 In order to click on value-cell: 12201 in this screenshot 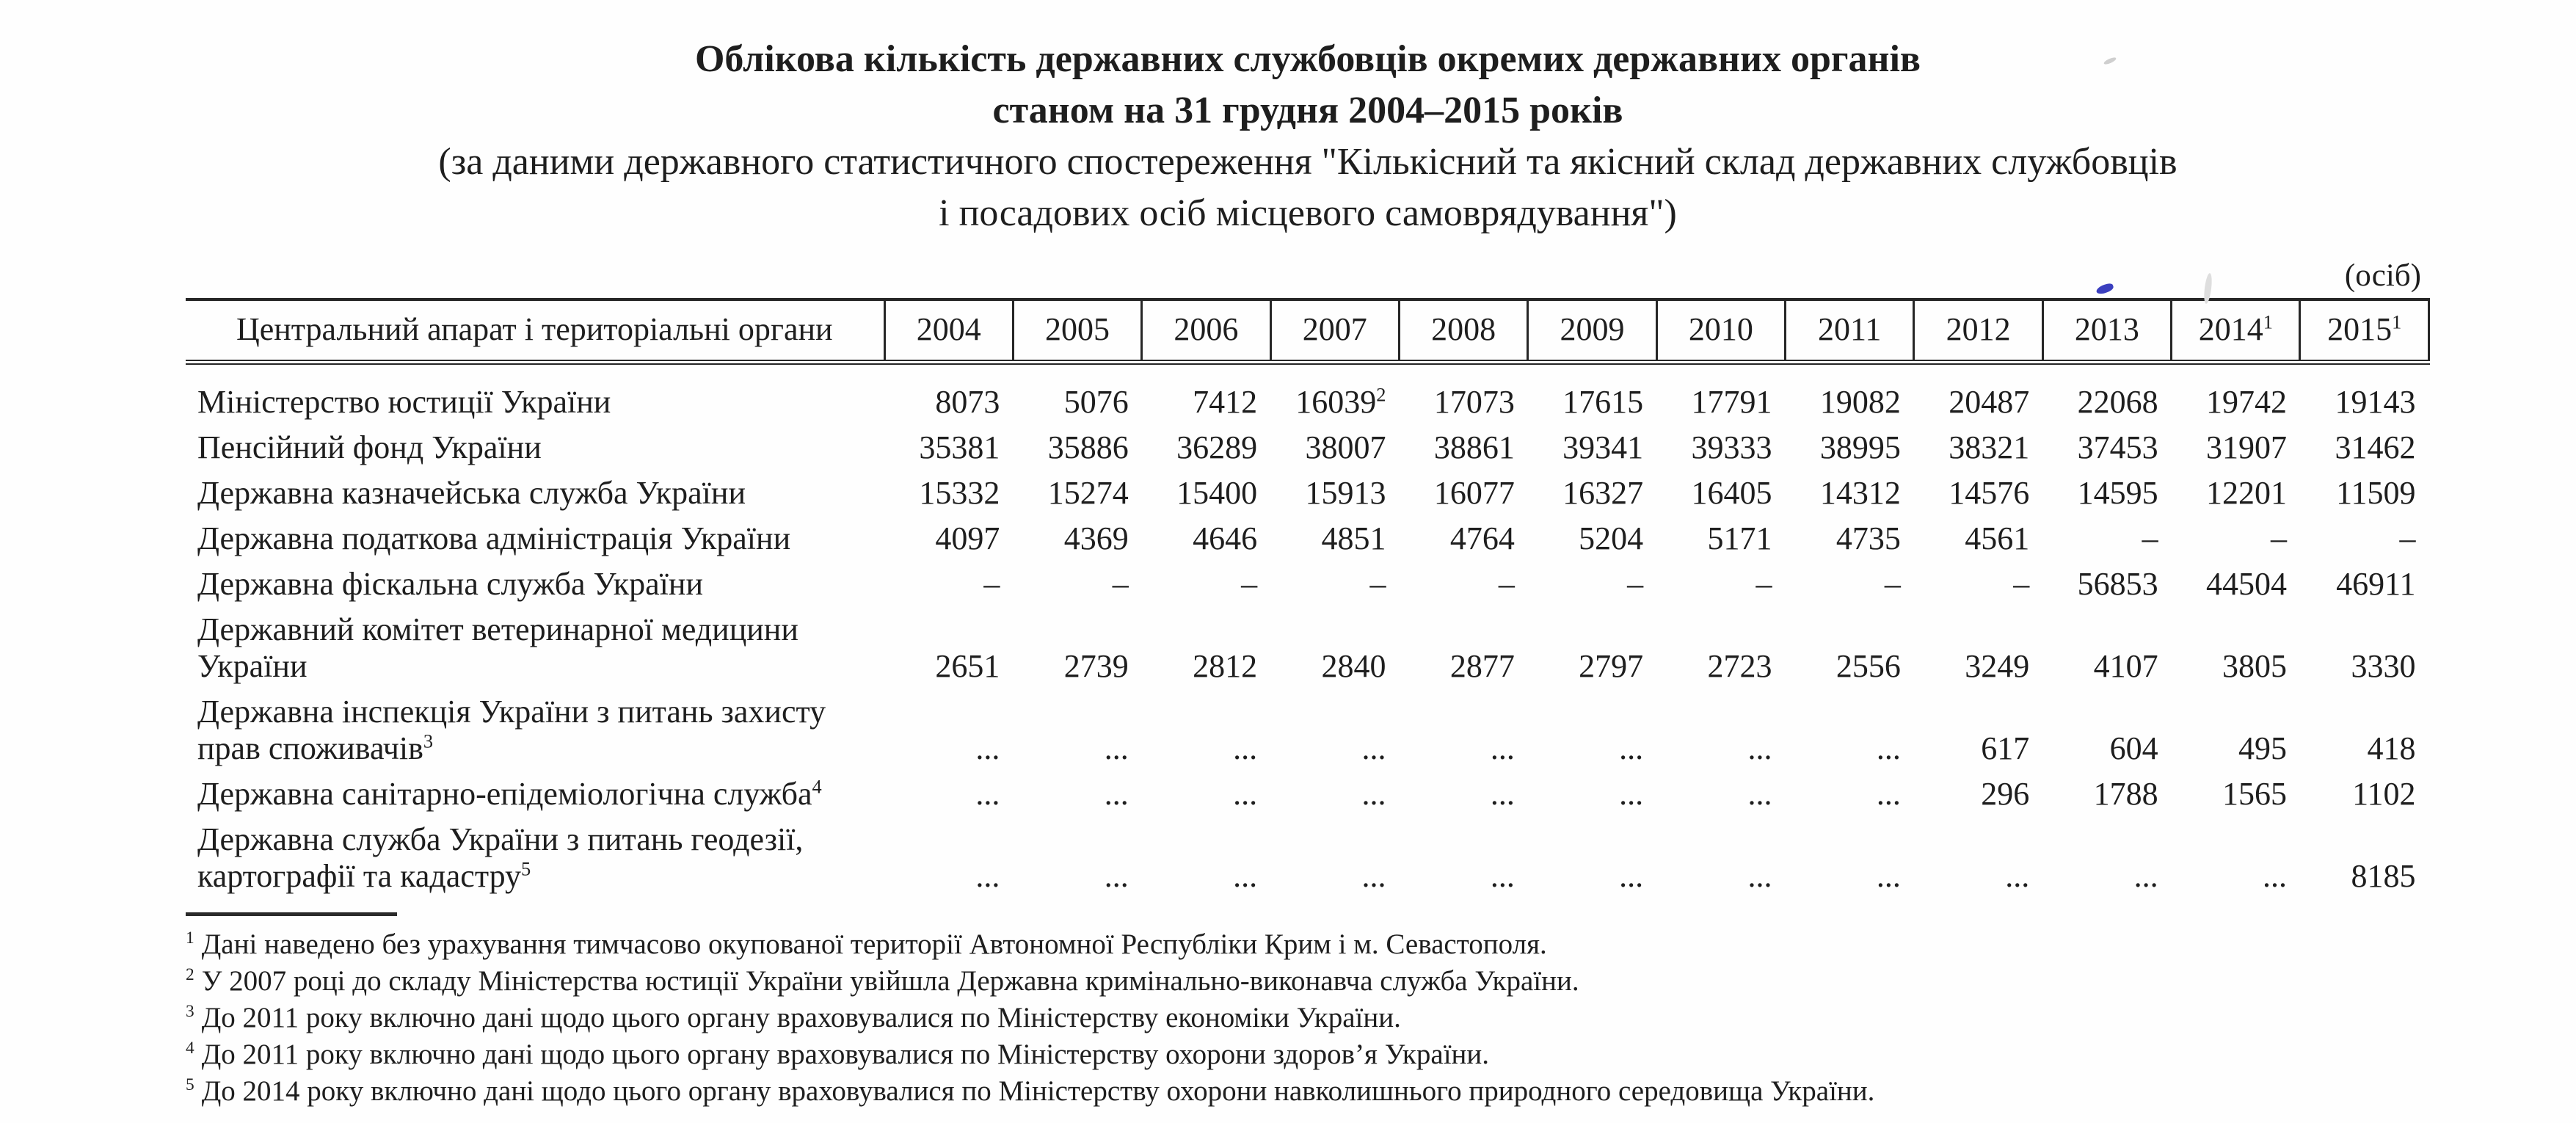, I will do `click(2246, 493)`.